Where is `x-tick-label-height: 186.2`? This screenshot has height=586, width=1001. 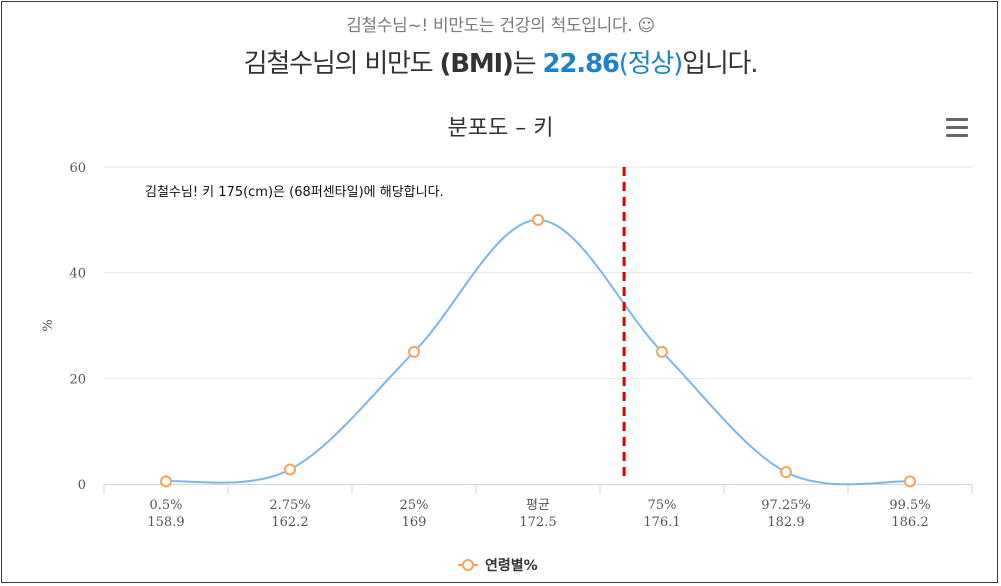 x-tick-label-height: 186.2 is located at coordinates (909, 522).